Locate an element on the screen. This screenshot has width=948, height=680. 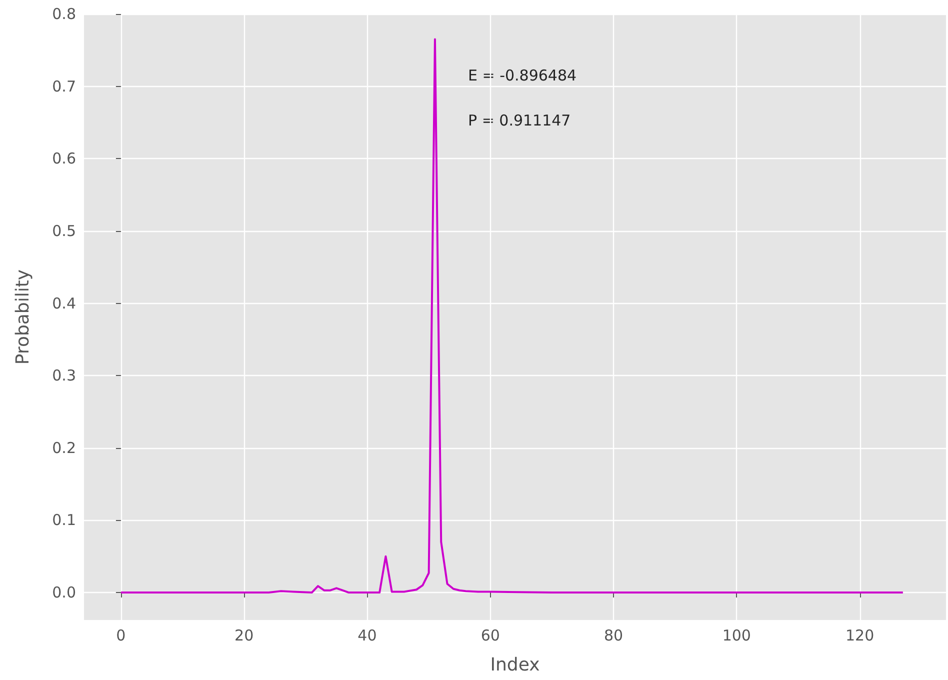
x-tick-label: 80 is located at coordinates (614, 635).